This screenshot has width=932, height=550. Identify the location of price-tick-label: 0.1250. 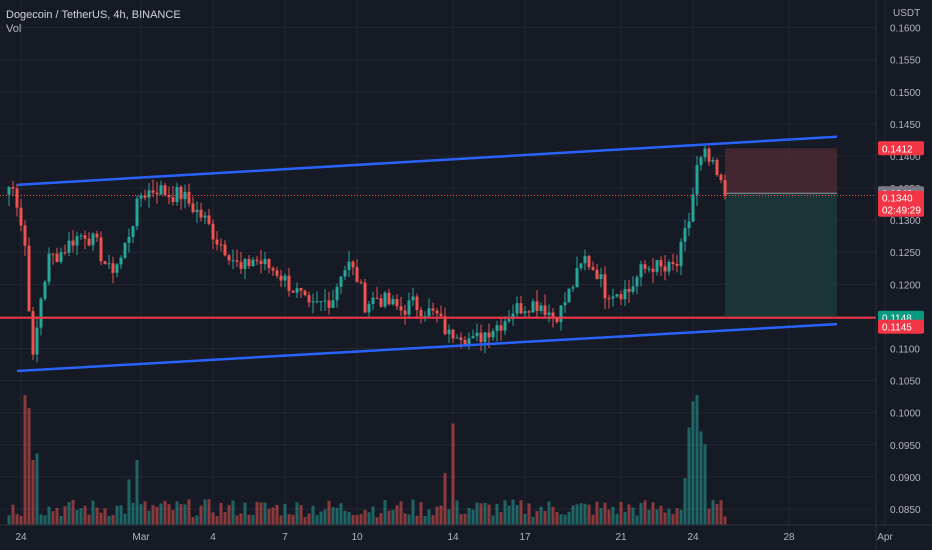
(905, 253).